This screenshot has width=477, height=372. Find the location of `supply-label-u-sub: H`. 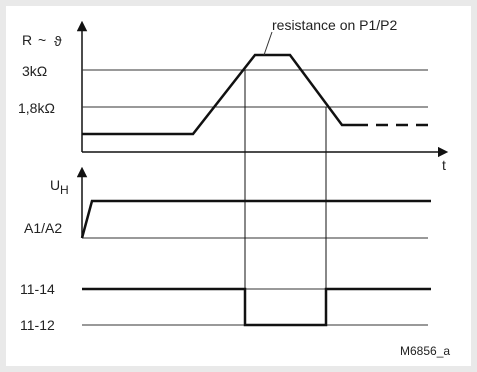

supply-label-u-sub: H is located at coordinates (64, 190).